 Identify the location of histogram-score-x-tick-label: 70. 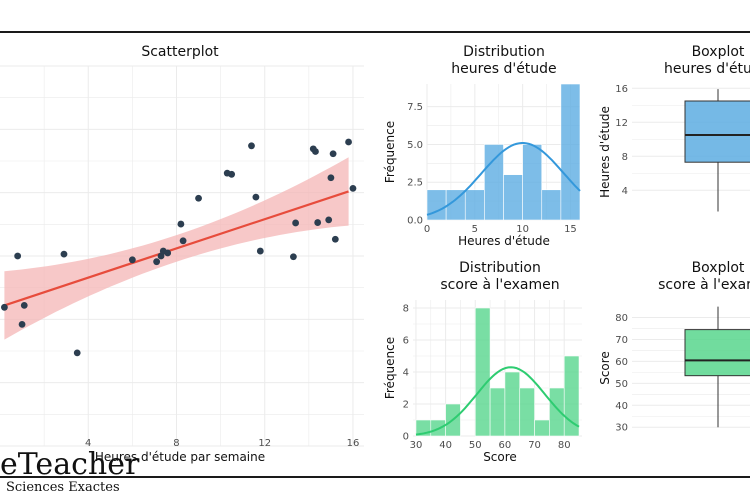
(534, 445).